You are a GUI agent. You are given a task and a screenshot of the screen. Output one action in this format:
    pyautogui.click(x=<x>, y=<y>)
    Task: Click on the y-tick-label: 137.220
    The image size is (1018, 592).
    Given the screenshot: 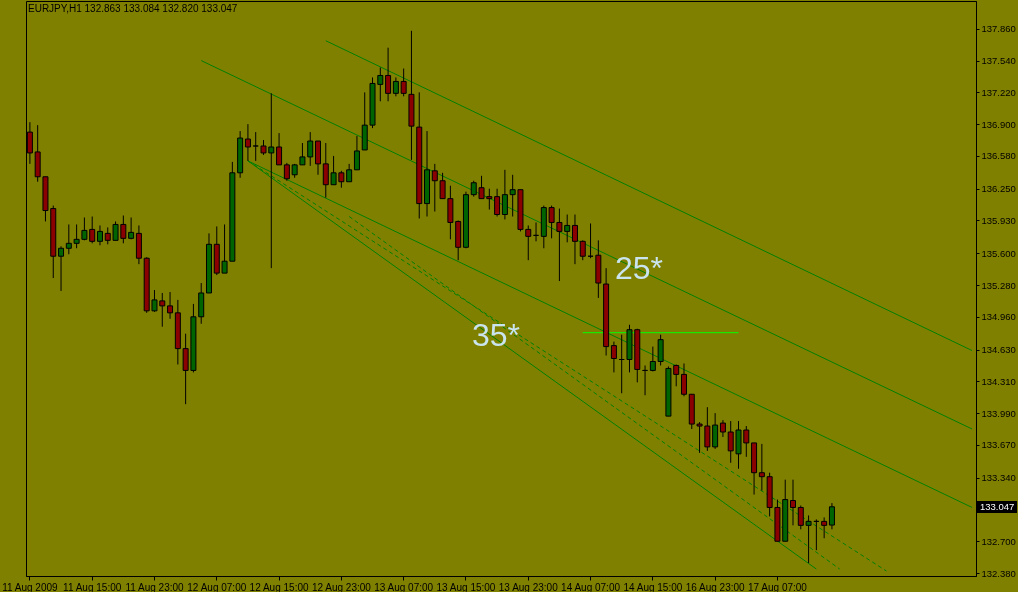 What is the action you would take?
    pyautogui.click(x=998, y=92)
    